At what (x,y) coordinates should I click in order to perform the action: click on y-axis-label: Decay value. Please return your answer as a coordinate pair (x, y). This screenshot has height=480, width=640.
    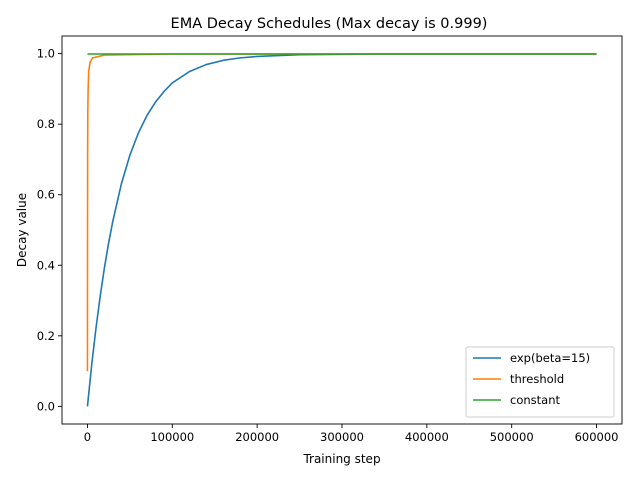
    Looking at the image, I should click on (22, 230).